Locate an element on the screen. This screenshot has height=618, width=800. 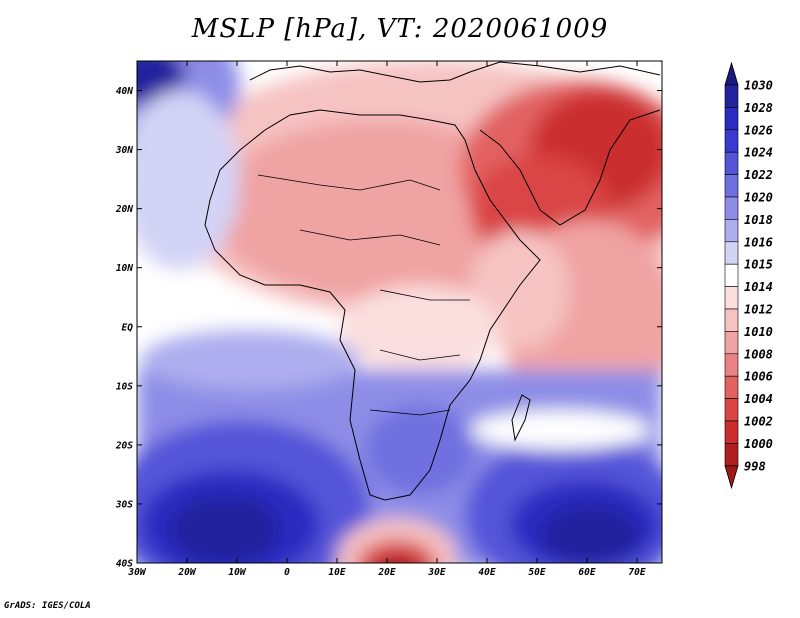
colorbar-label: 1012 is located at coordinates (758, 310).